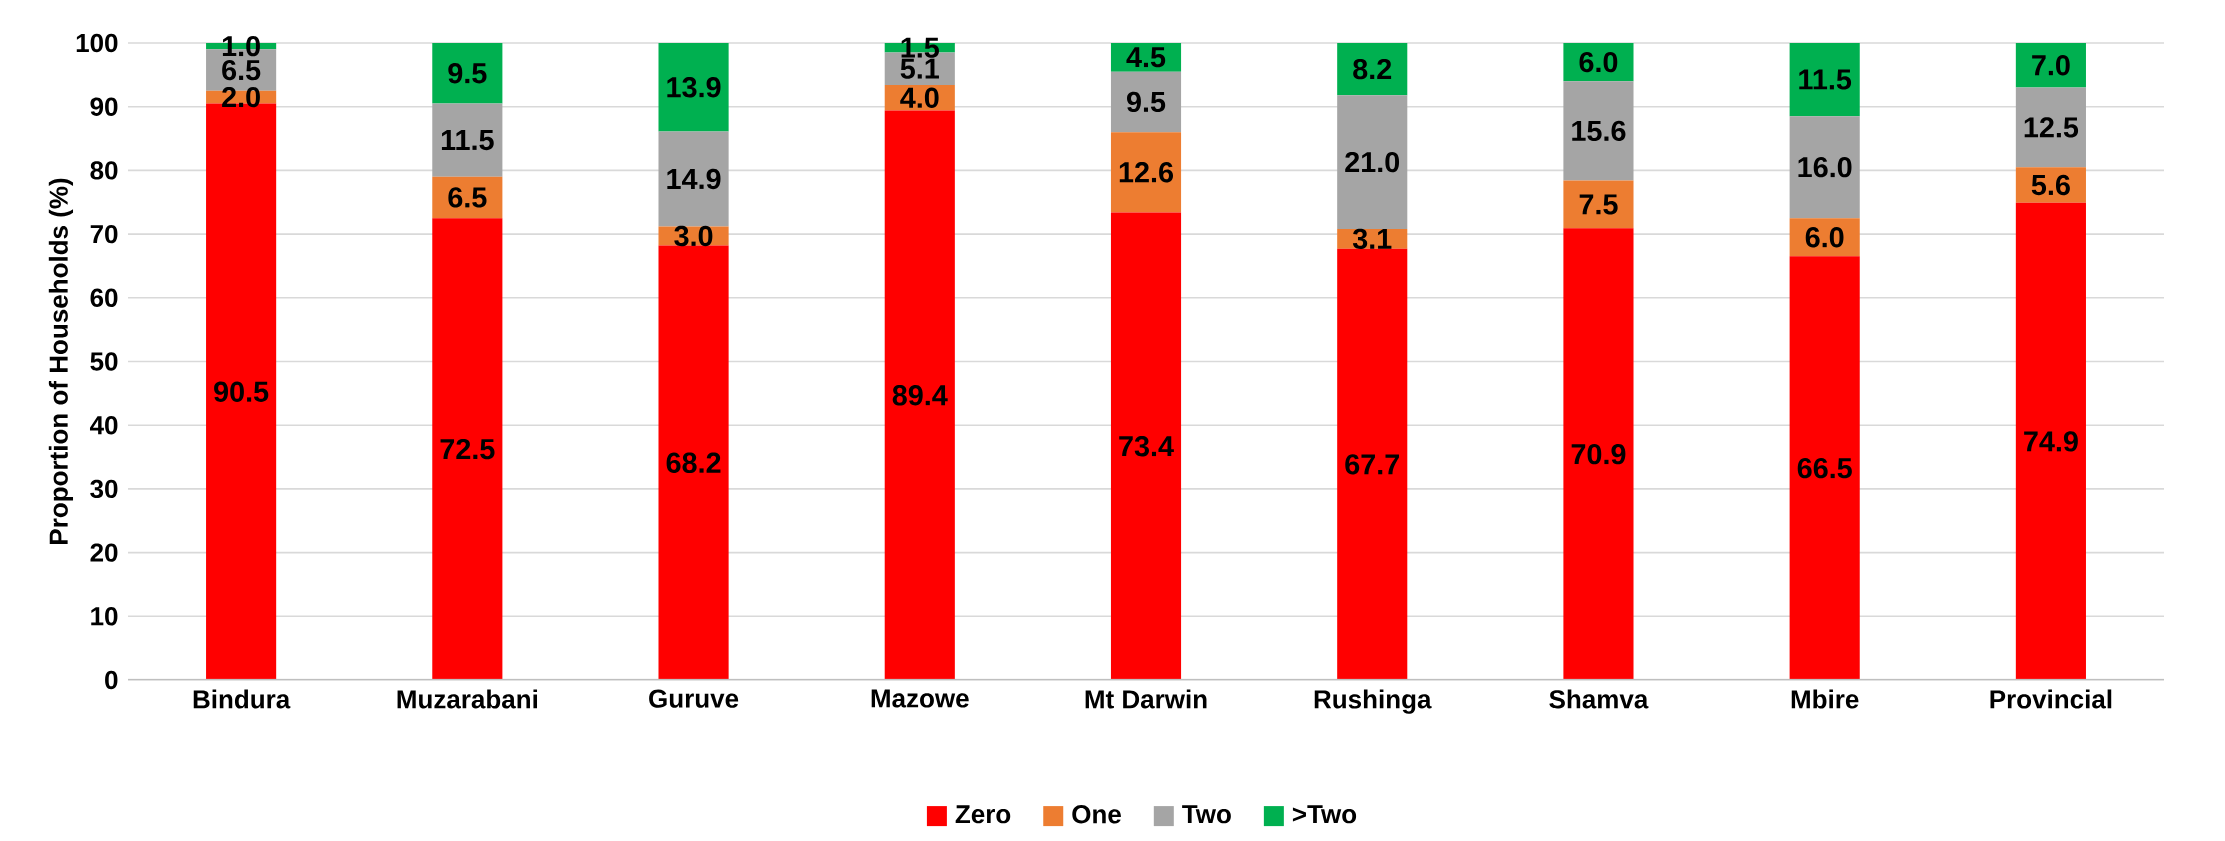 This screenshot has width=2225, height=841. Describe the element at coordinates (919, 68) in the screenshot. I see `data-label: 5.1` at that location.